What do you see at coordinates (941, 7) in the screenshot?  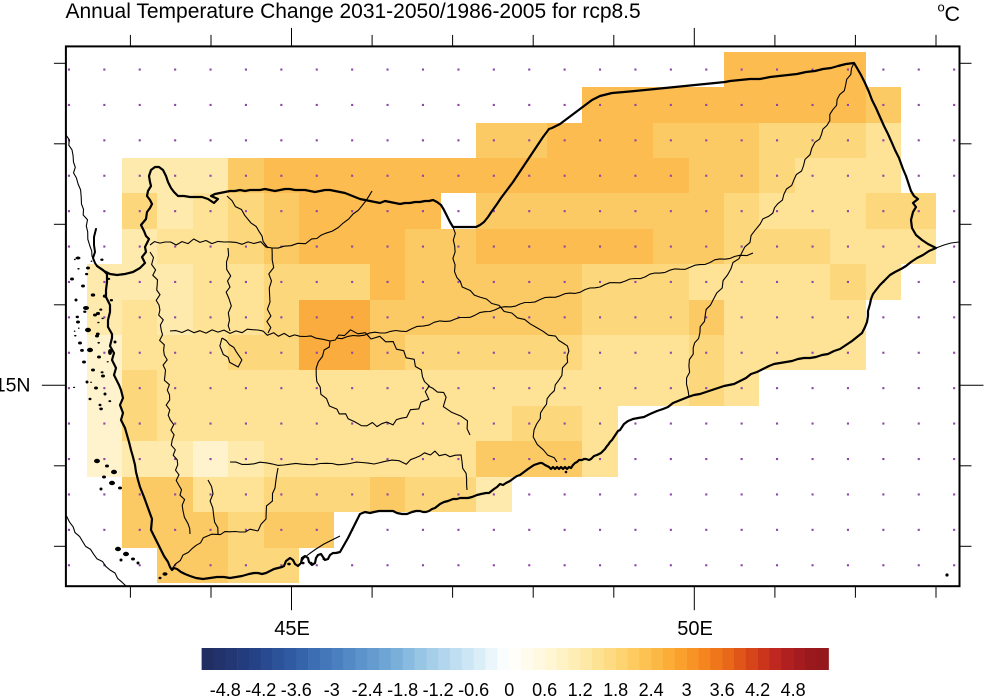 I see `svg-text: o` at bounding box center [941, 7].